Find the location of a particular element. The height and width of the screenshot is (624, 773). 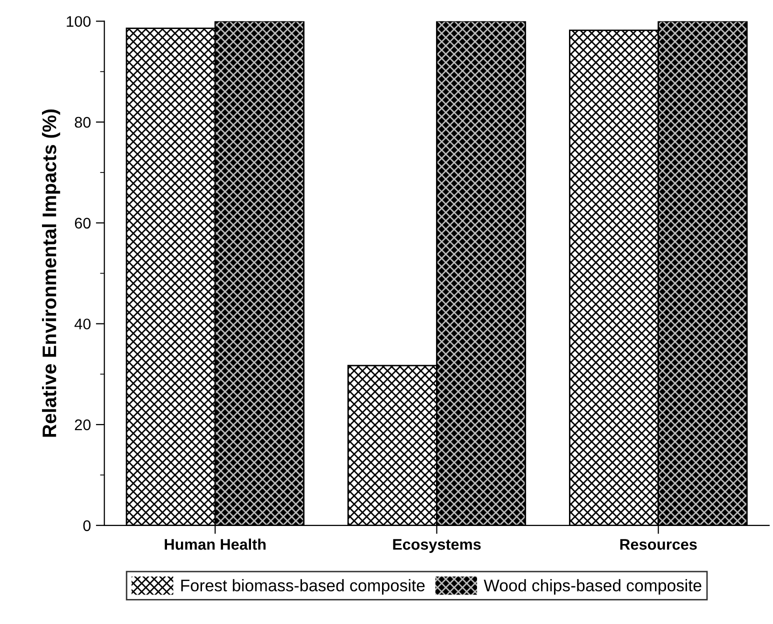

y-tick-label: 0 is located at coordinates (87, 526).